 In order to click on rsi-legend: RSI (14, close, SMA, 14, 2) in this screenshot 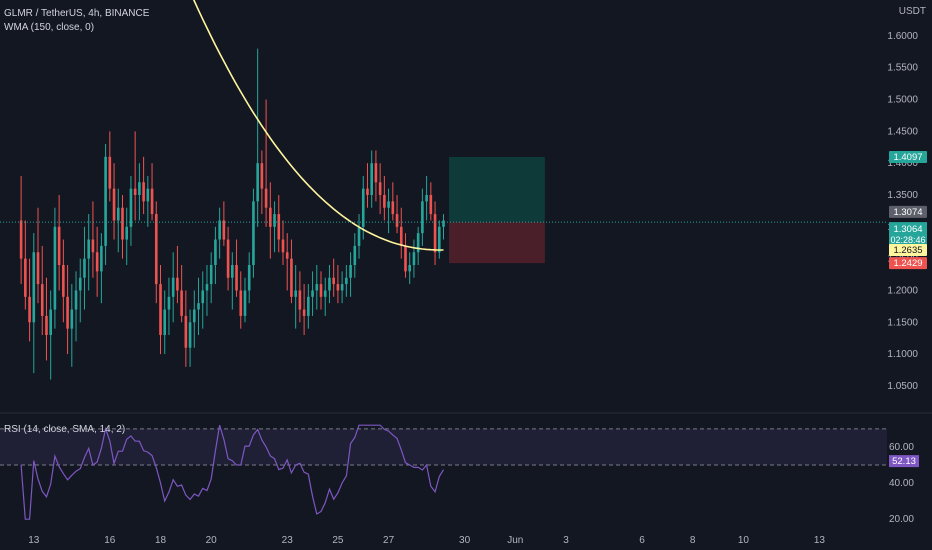, I will do `click(64, 429)`.